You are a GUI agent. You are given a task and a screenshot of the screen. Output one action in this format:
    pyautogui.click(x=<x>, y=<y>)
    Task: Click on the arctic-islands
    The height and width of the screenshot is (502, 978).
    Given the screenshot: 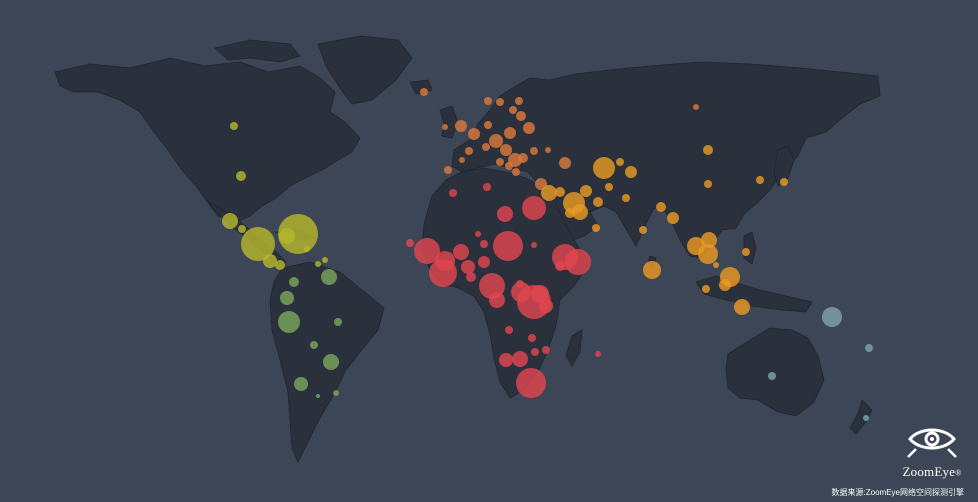 What is the action you would take?
    pyautogui.click(x=257, y=51)
    